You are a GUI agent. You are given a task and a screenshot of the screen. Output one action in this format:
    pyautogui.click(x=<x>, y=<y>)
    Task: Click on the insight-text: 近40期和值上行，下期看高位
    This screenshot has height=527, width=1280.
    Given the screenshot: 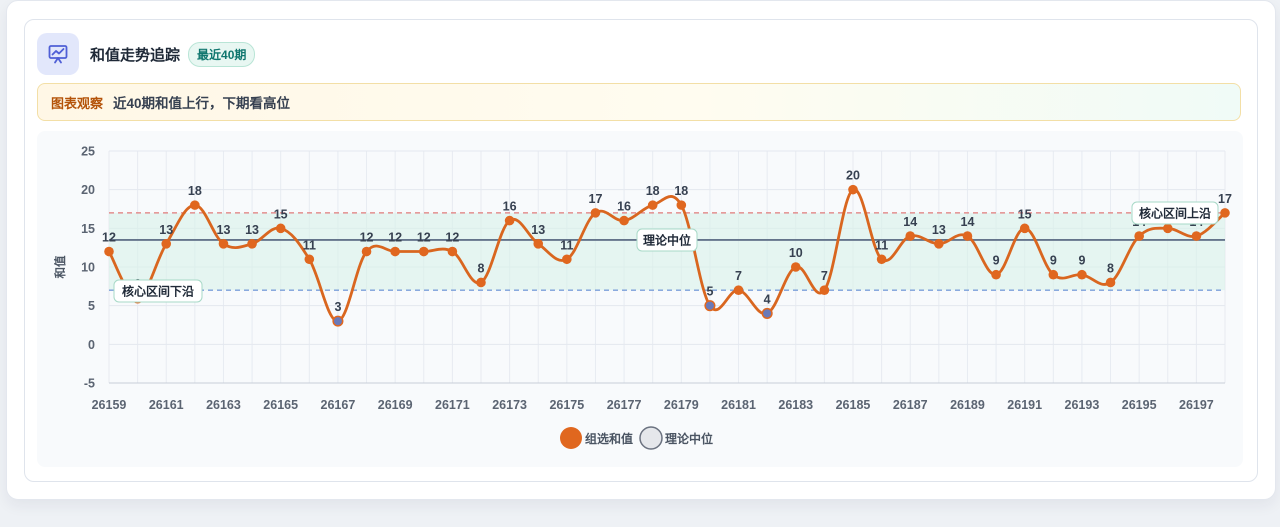 What is the action you would take?
    pyautogui.click(x=202, y=103)
    